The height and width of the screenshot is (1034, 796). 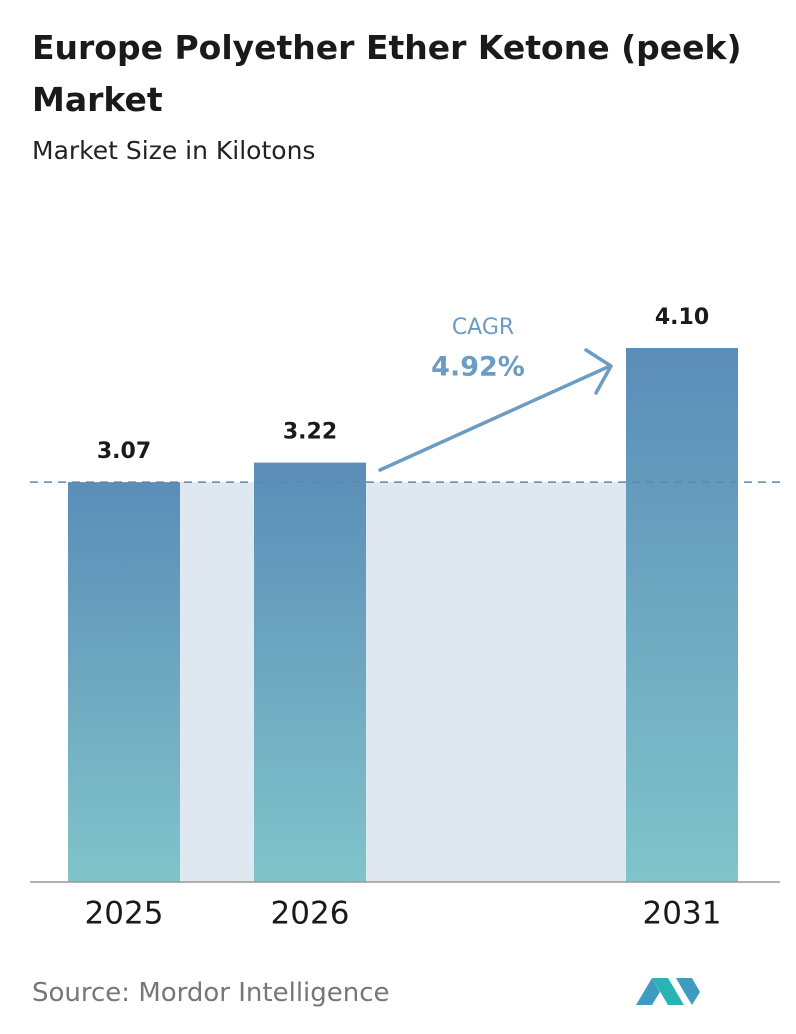 What do you see at coordinates (495, 418) in the screenshot?
I see `cagr-arrow` at bounding box center [495, 418].